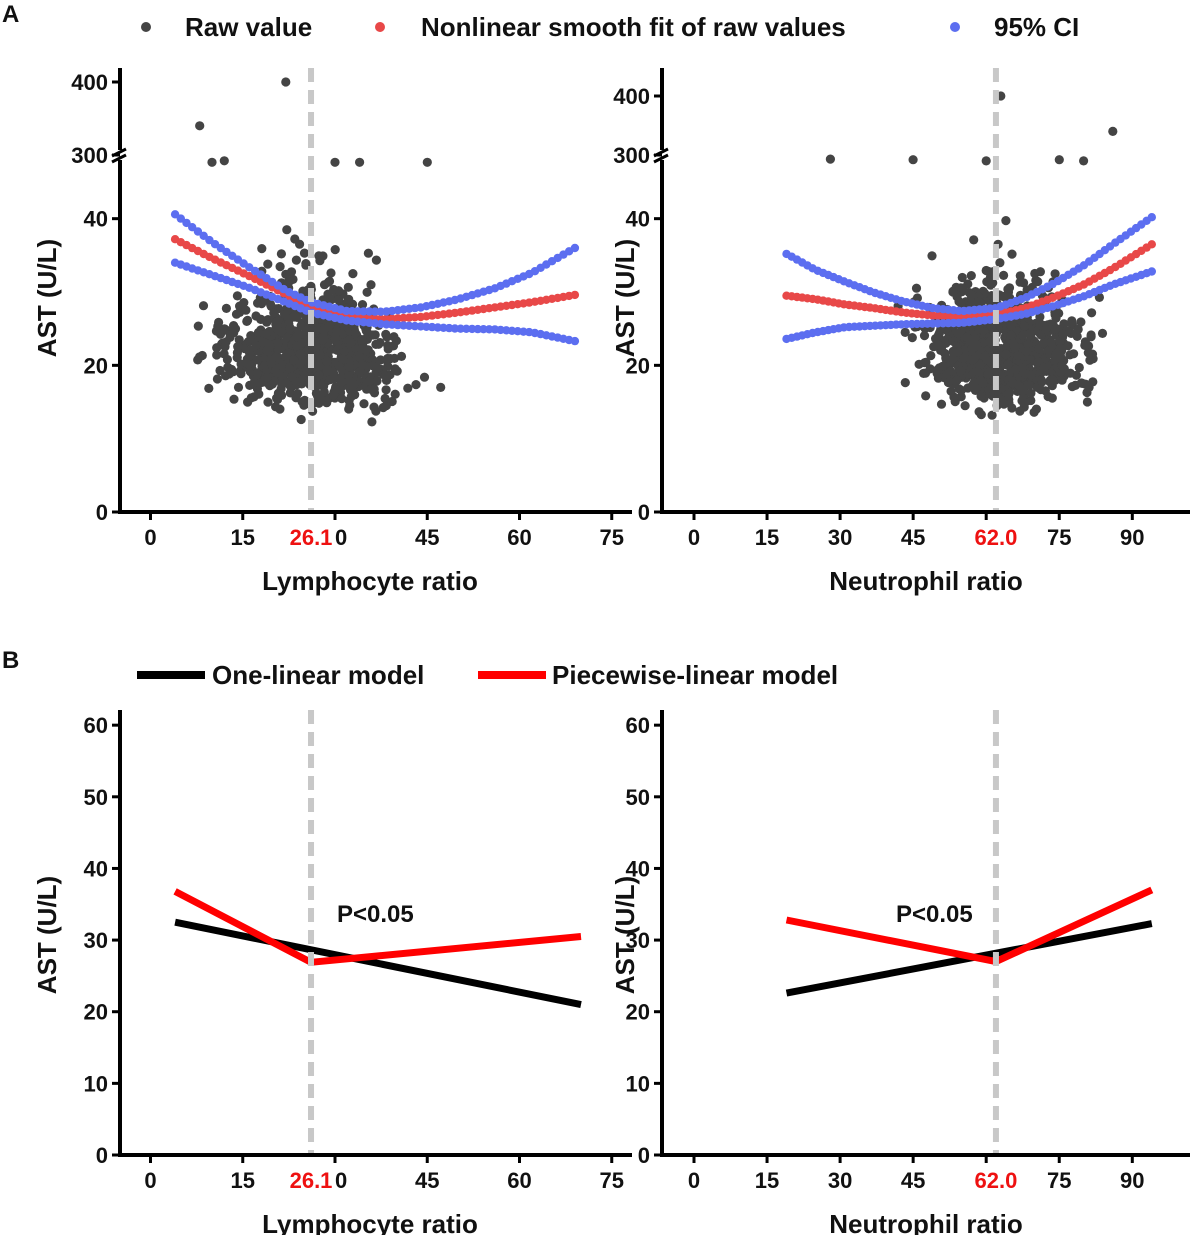 The image size is (1200, 1235). What do you see at coordinates (633, 27) in the screenshot?
I see `legend-fit-label: Nonlinear smooth fit of raw values` at bounding box center [633, 27].